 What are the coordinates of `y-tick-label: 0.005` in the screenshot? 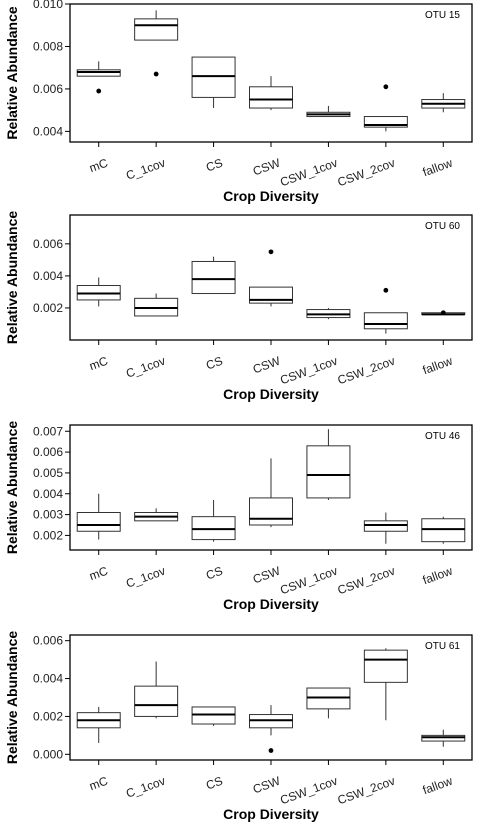 It's located at (48, 473).